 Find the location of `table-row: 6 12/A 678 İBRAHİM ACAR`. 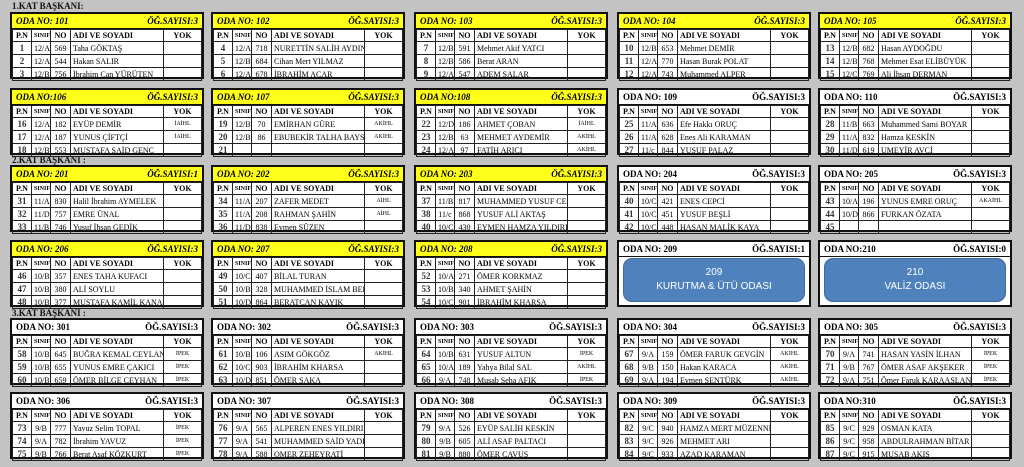

table-row: 6 12/A 678 İBRAHİM ACAR is located at coordinates (308, 74).